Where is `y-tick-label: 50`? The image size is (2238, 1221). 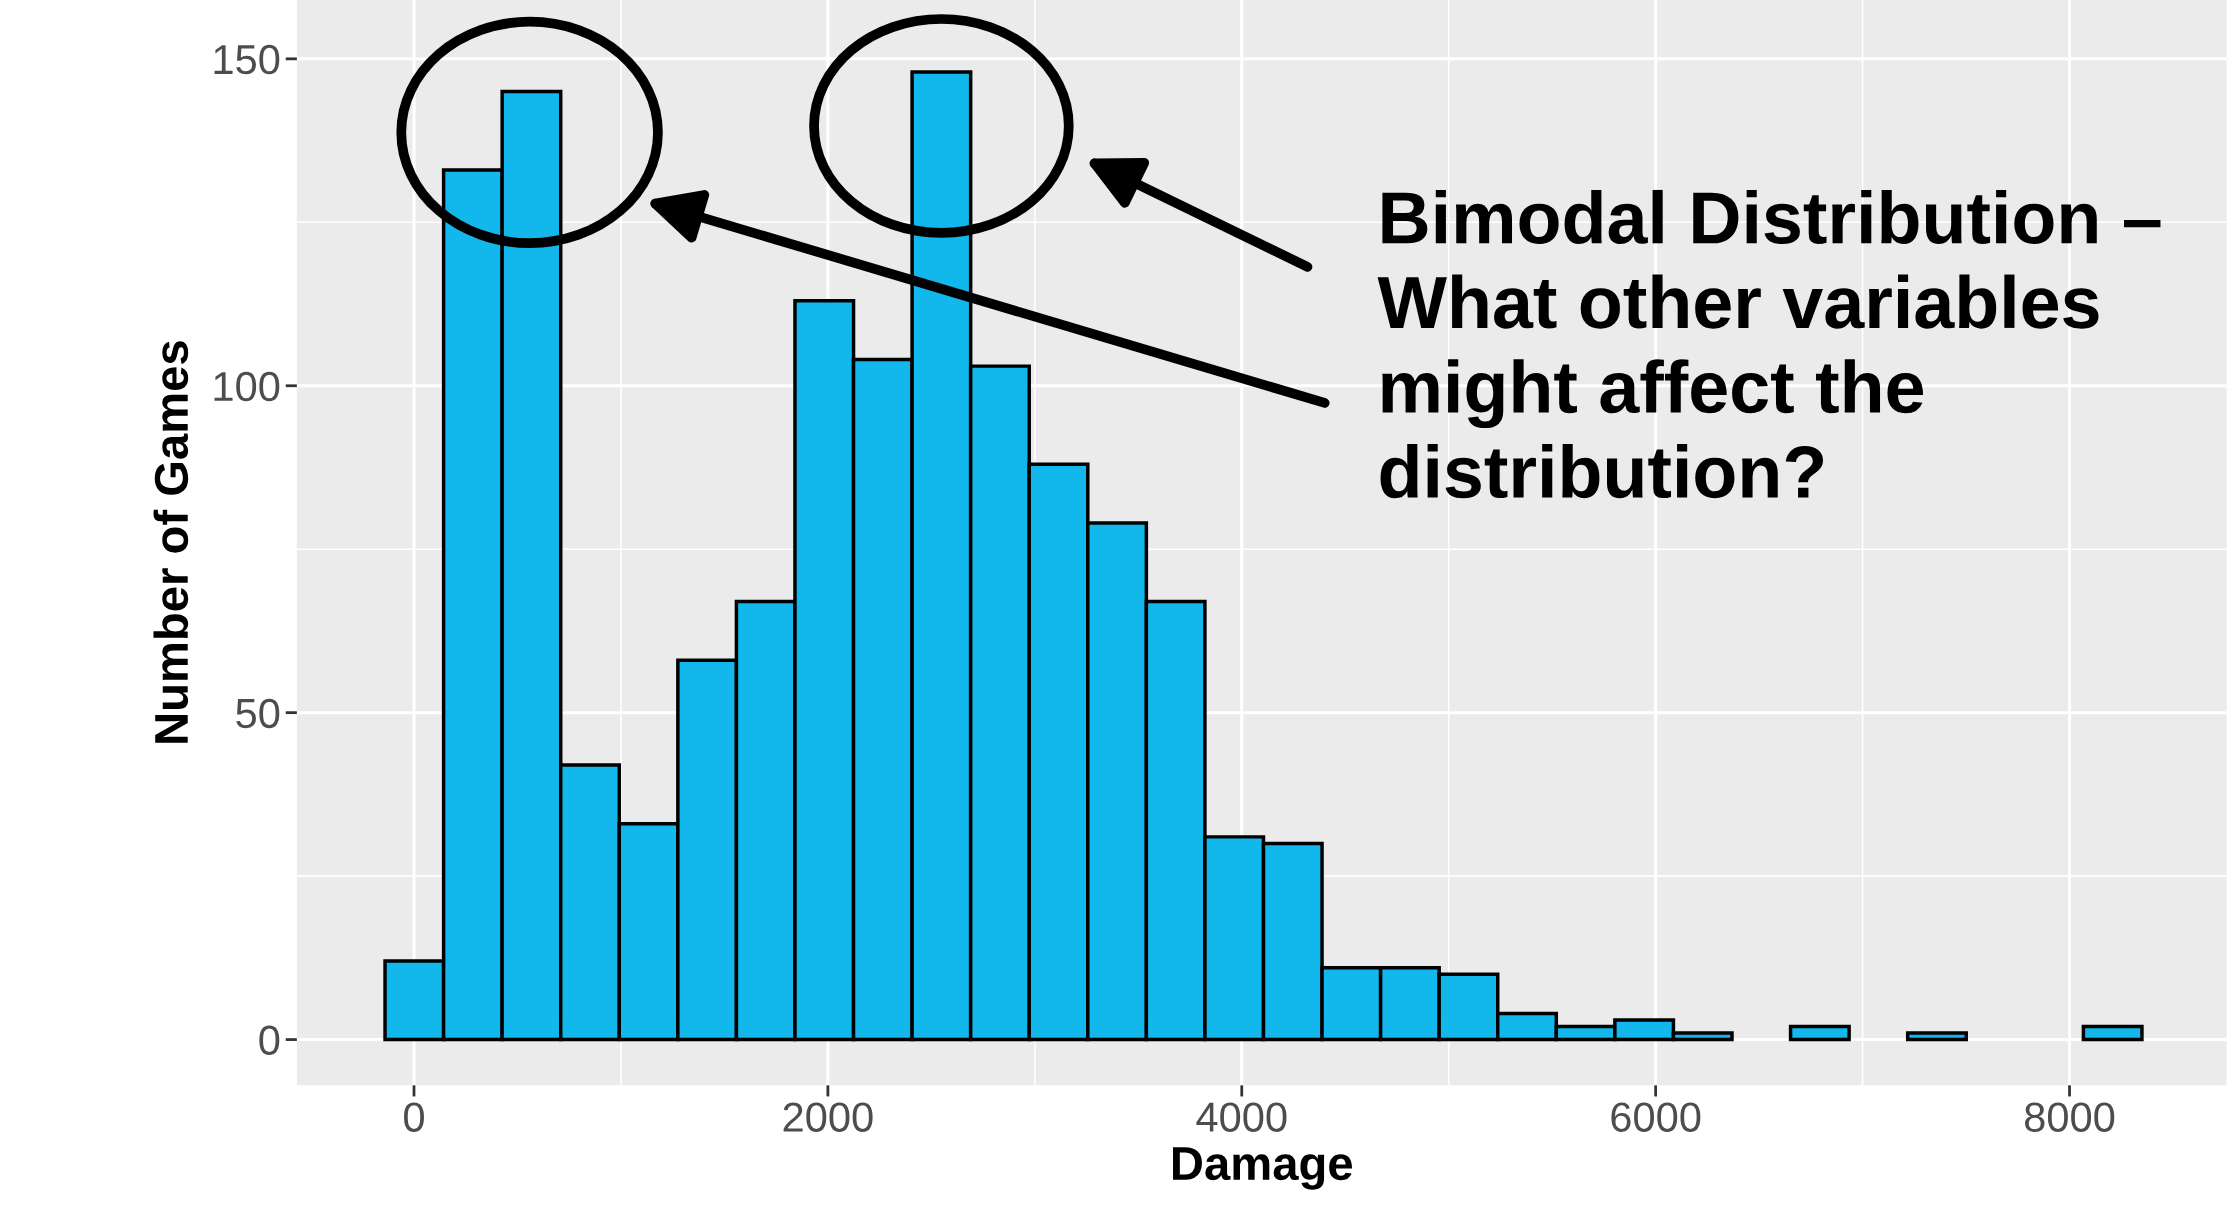
y-tick-label: 50 is located at coordinates (258, 713).